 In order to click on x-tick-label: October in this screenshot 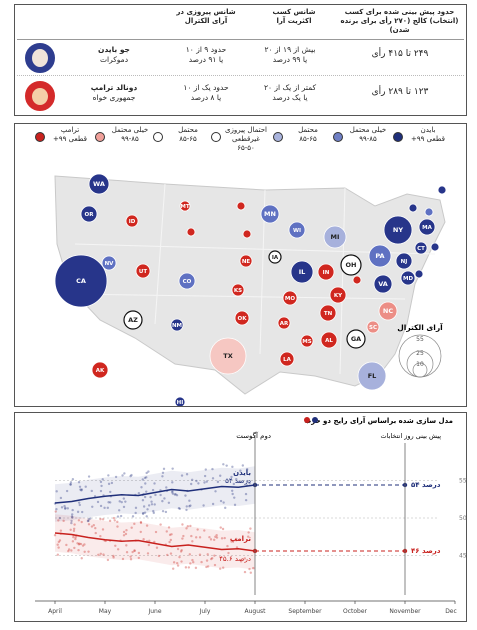, I will do `click(355, 611)`.